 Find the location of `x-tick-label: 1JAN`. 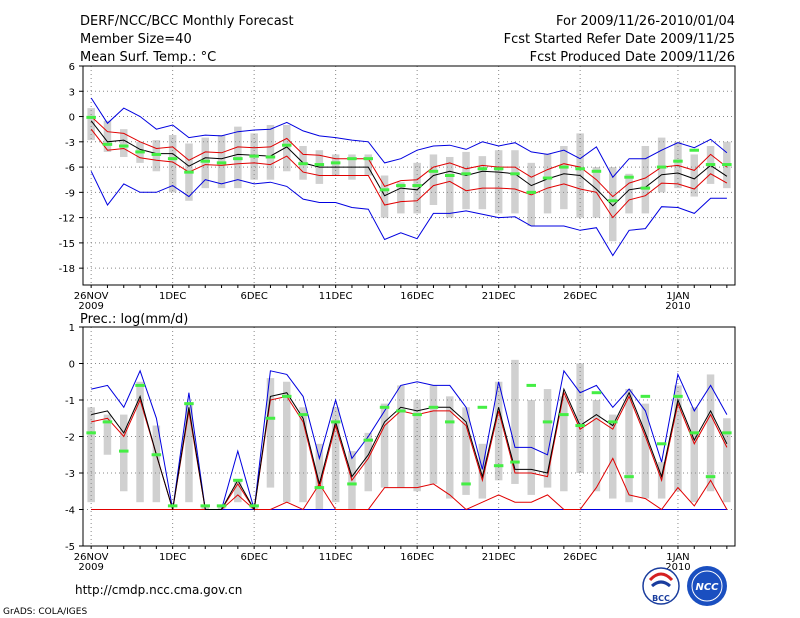

x-tick-label: 1JAN is located at coordinates (677, 557).